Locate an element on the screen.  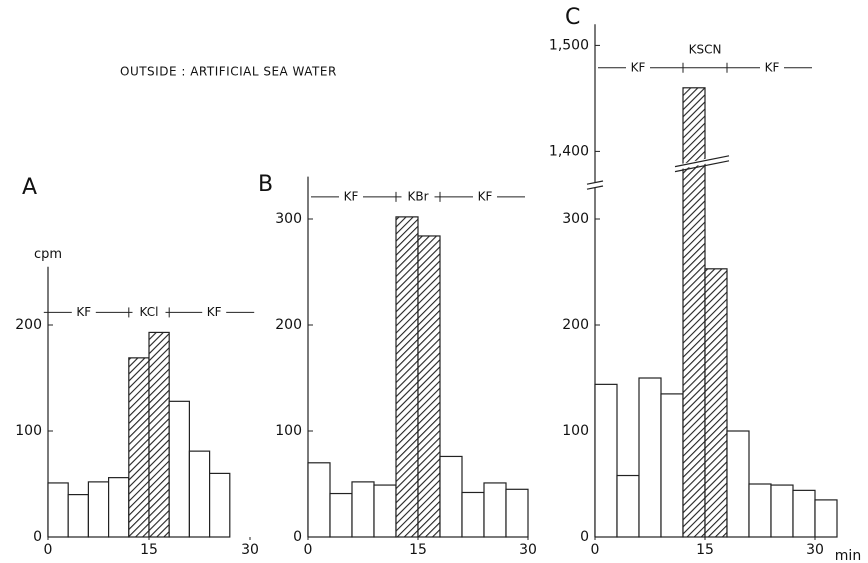
y-tick-label: 1,500 is located at coordinates (569, 45).